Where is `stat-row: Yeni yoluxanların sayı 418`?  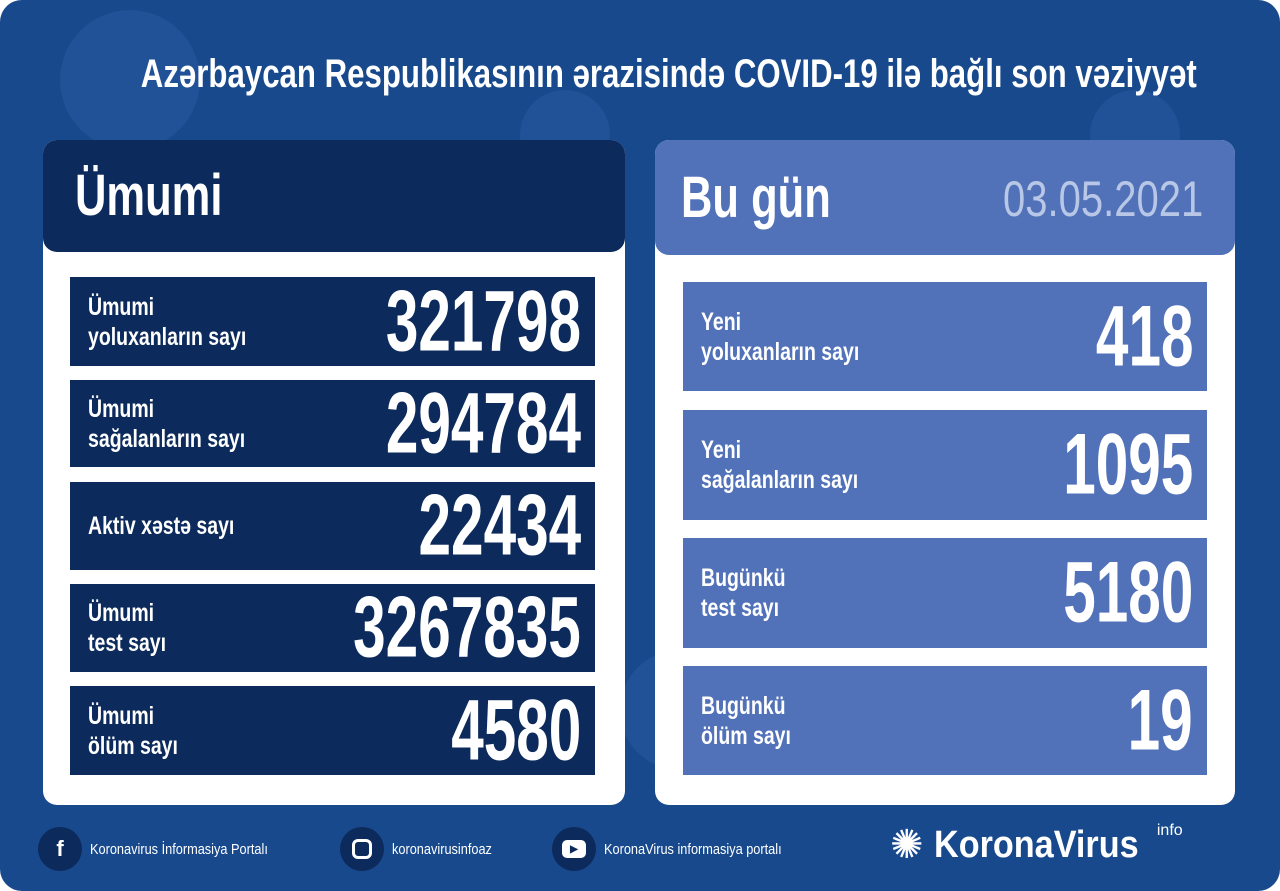
stat-row: Yeni yoluxanların sayı 418 is located at coordinates (945, 336).